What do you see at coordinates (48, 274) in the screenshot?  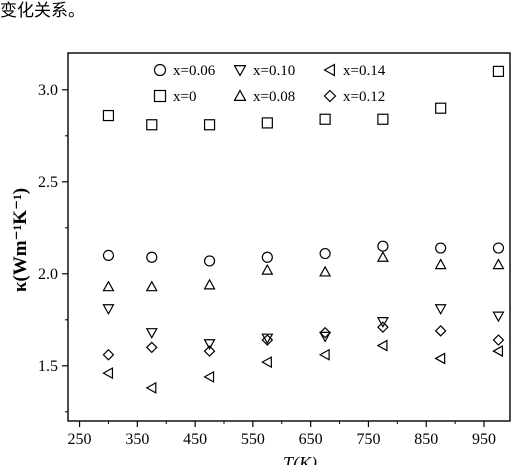 I see `y-tick-label: 2.0` at bounding box center [48, 274].